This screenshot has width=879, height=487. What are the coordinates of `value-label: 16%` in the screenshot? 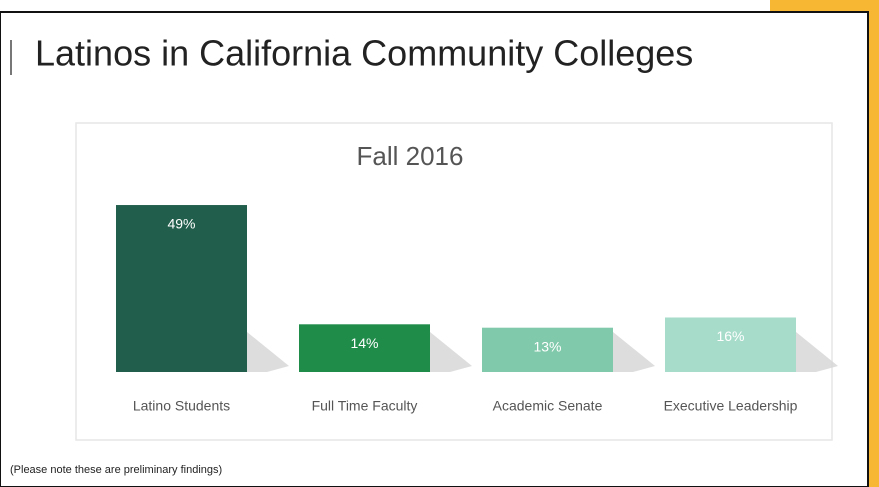 It's located at (730, 336).